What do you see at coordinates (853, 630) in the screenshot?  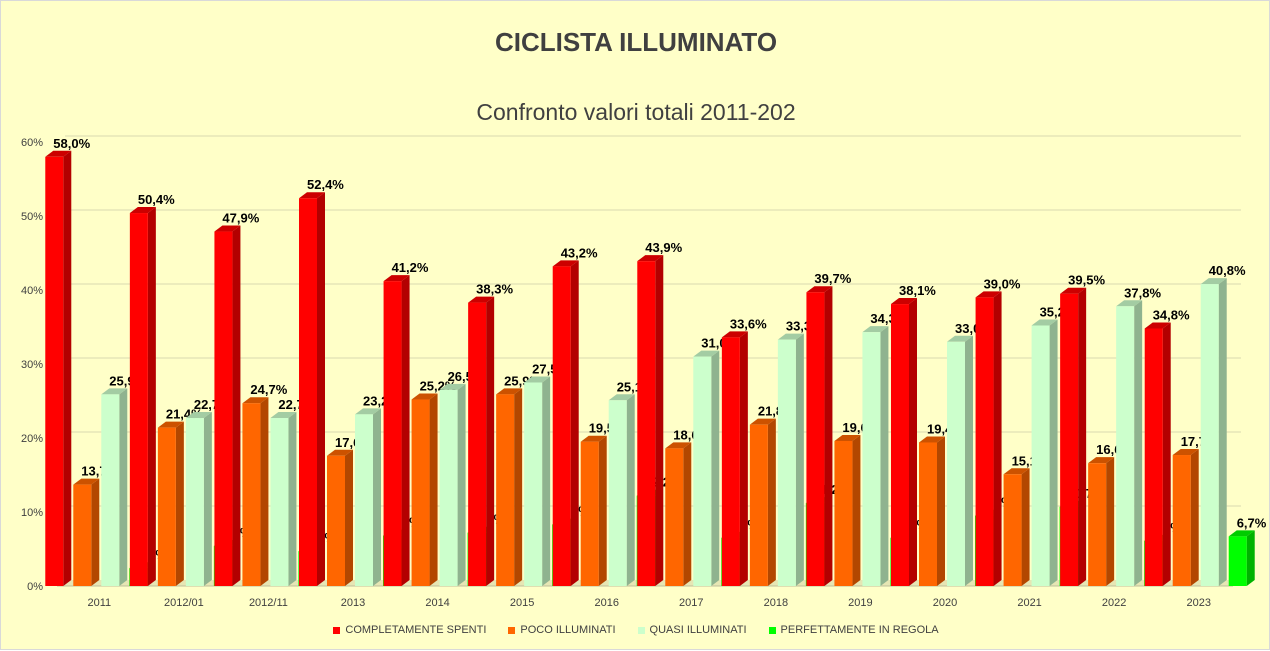 I see `legend-item: PERFETTAMENTE IN REGOLA` at bounding box center [853, 630].